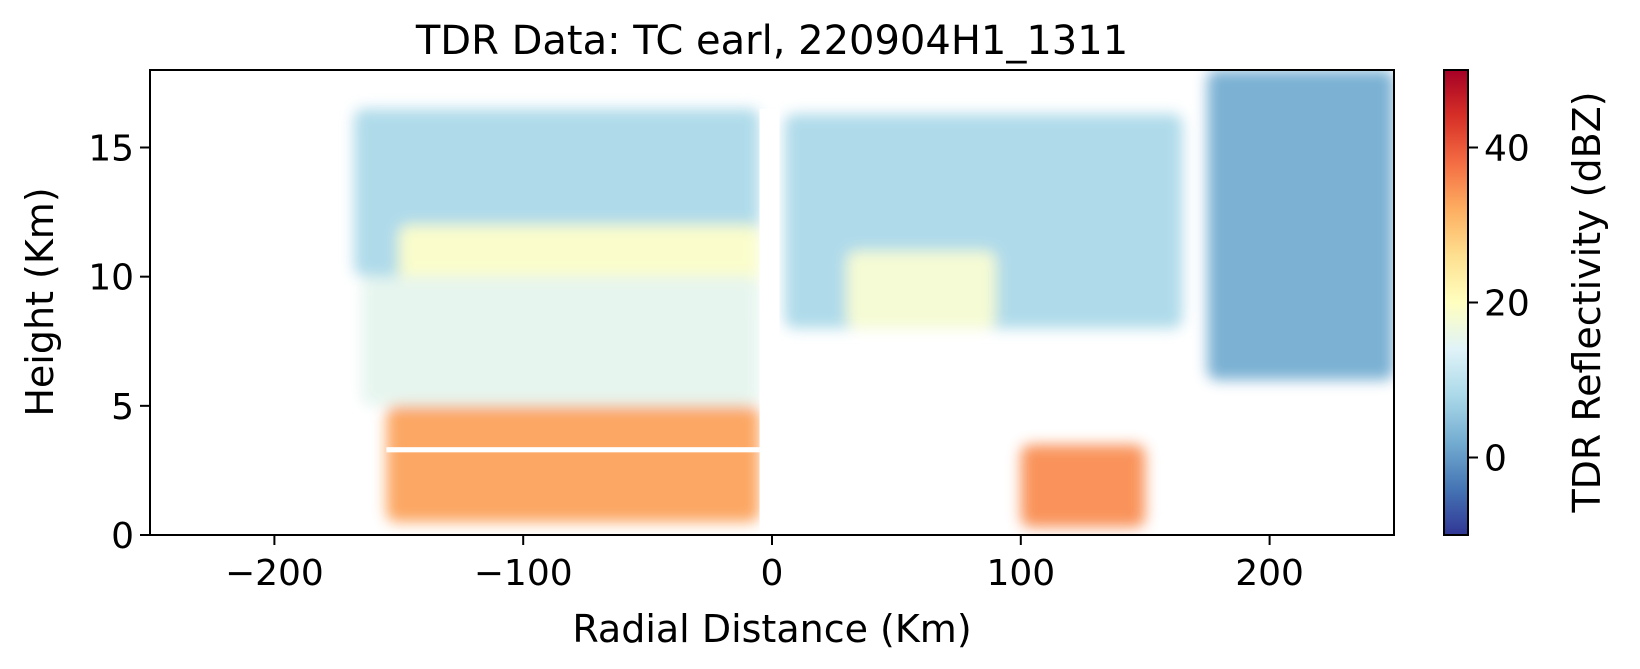 The height and width of the screenshot is (669, 1640). Describe the element at coordinates (1083, 486) in the screenshot. I see `region-right-low-level-rain` at that location.